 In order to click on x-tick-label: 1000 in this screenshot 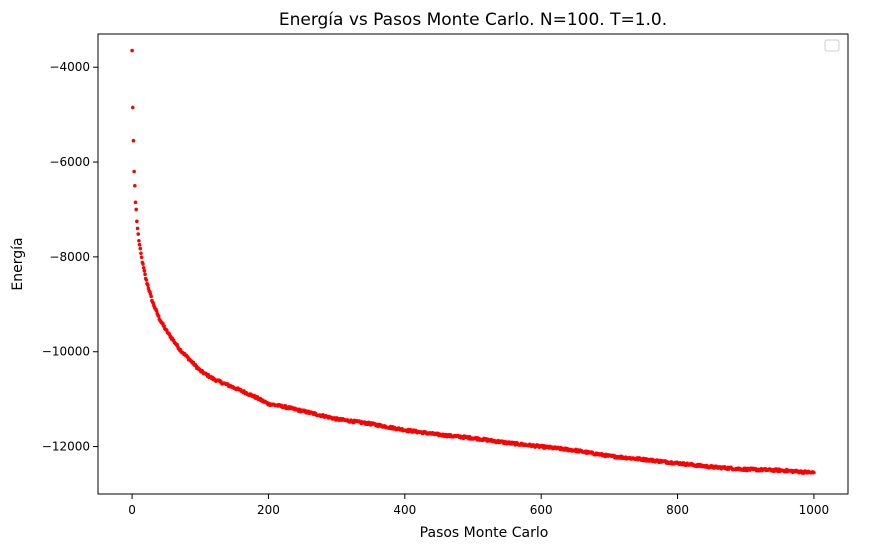, I will do `click(814, 510)`.